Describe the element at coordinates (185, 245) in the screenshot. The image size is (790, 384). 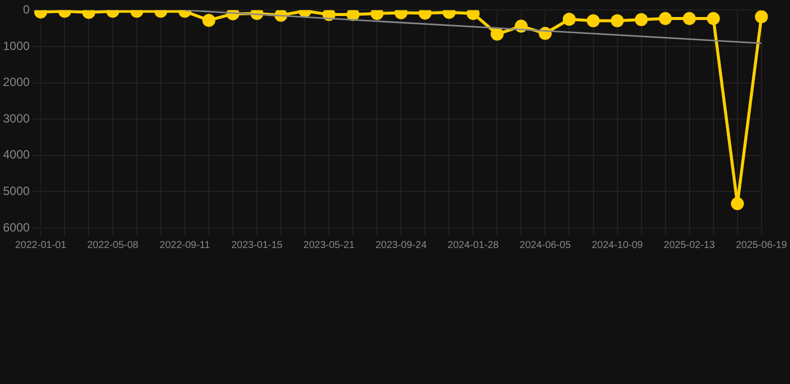
I see `x-tick-label: 2022-09-11` at that location.